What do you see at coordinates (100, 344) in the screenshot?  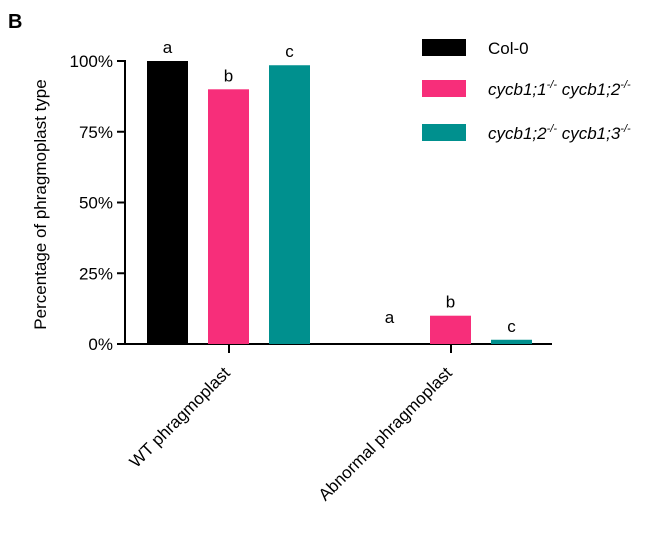 I see `y-tick-label: 0%` at bounding box center [100, 344].